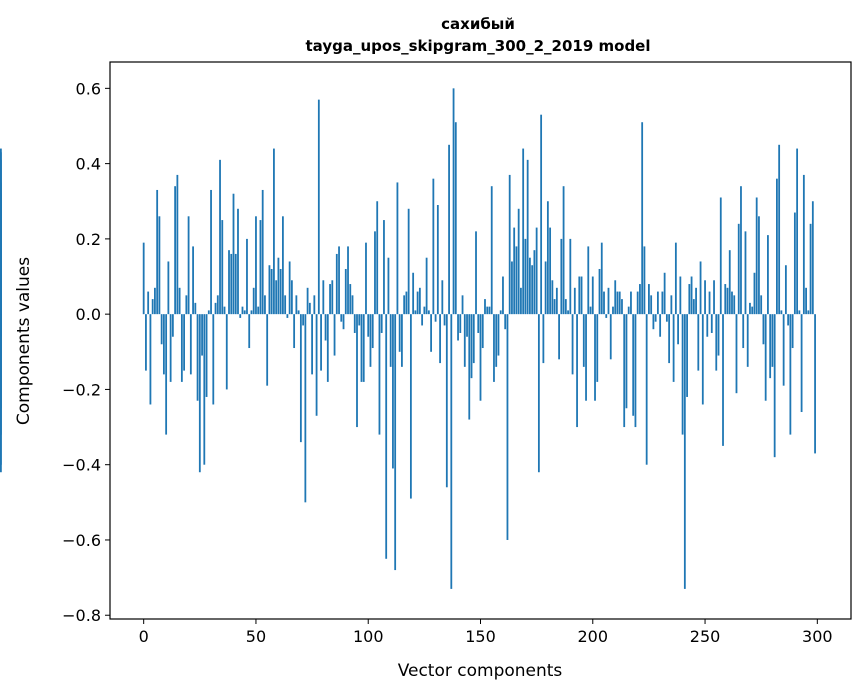 Image resolution: width=867 pixels, height=696 pixels. What do you see at coordinates (817, 636) in the screenshot?
I see `x-tick-label: 300` at bounding box center [817, 636].